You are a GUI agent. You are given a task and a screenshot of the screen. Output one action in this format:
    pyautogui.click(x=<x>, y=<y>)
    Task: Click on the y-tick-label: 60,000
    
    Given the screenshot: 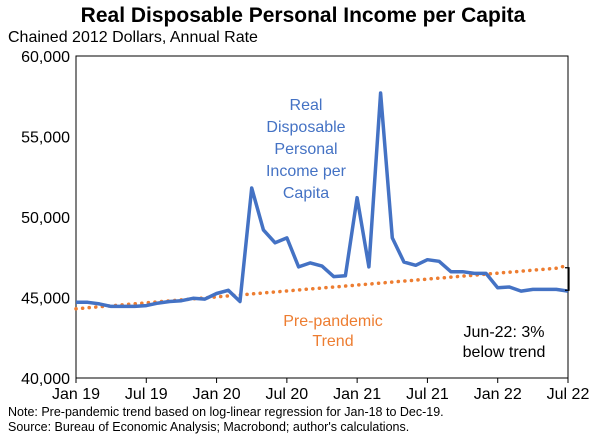 What is the action you would take?
    pyautogui.click(x=45, y=57)
    